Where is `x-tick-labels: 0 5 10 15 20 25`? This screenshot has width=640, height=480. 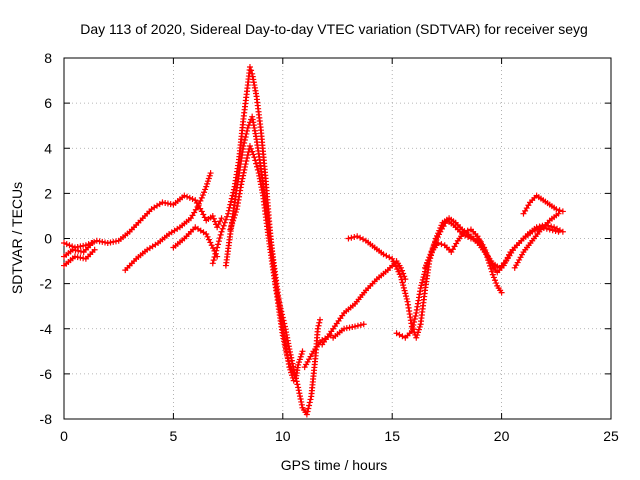 x-tick-labels: 0 5 10 15 20 25 is located at coordinates (339, 436).